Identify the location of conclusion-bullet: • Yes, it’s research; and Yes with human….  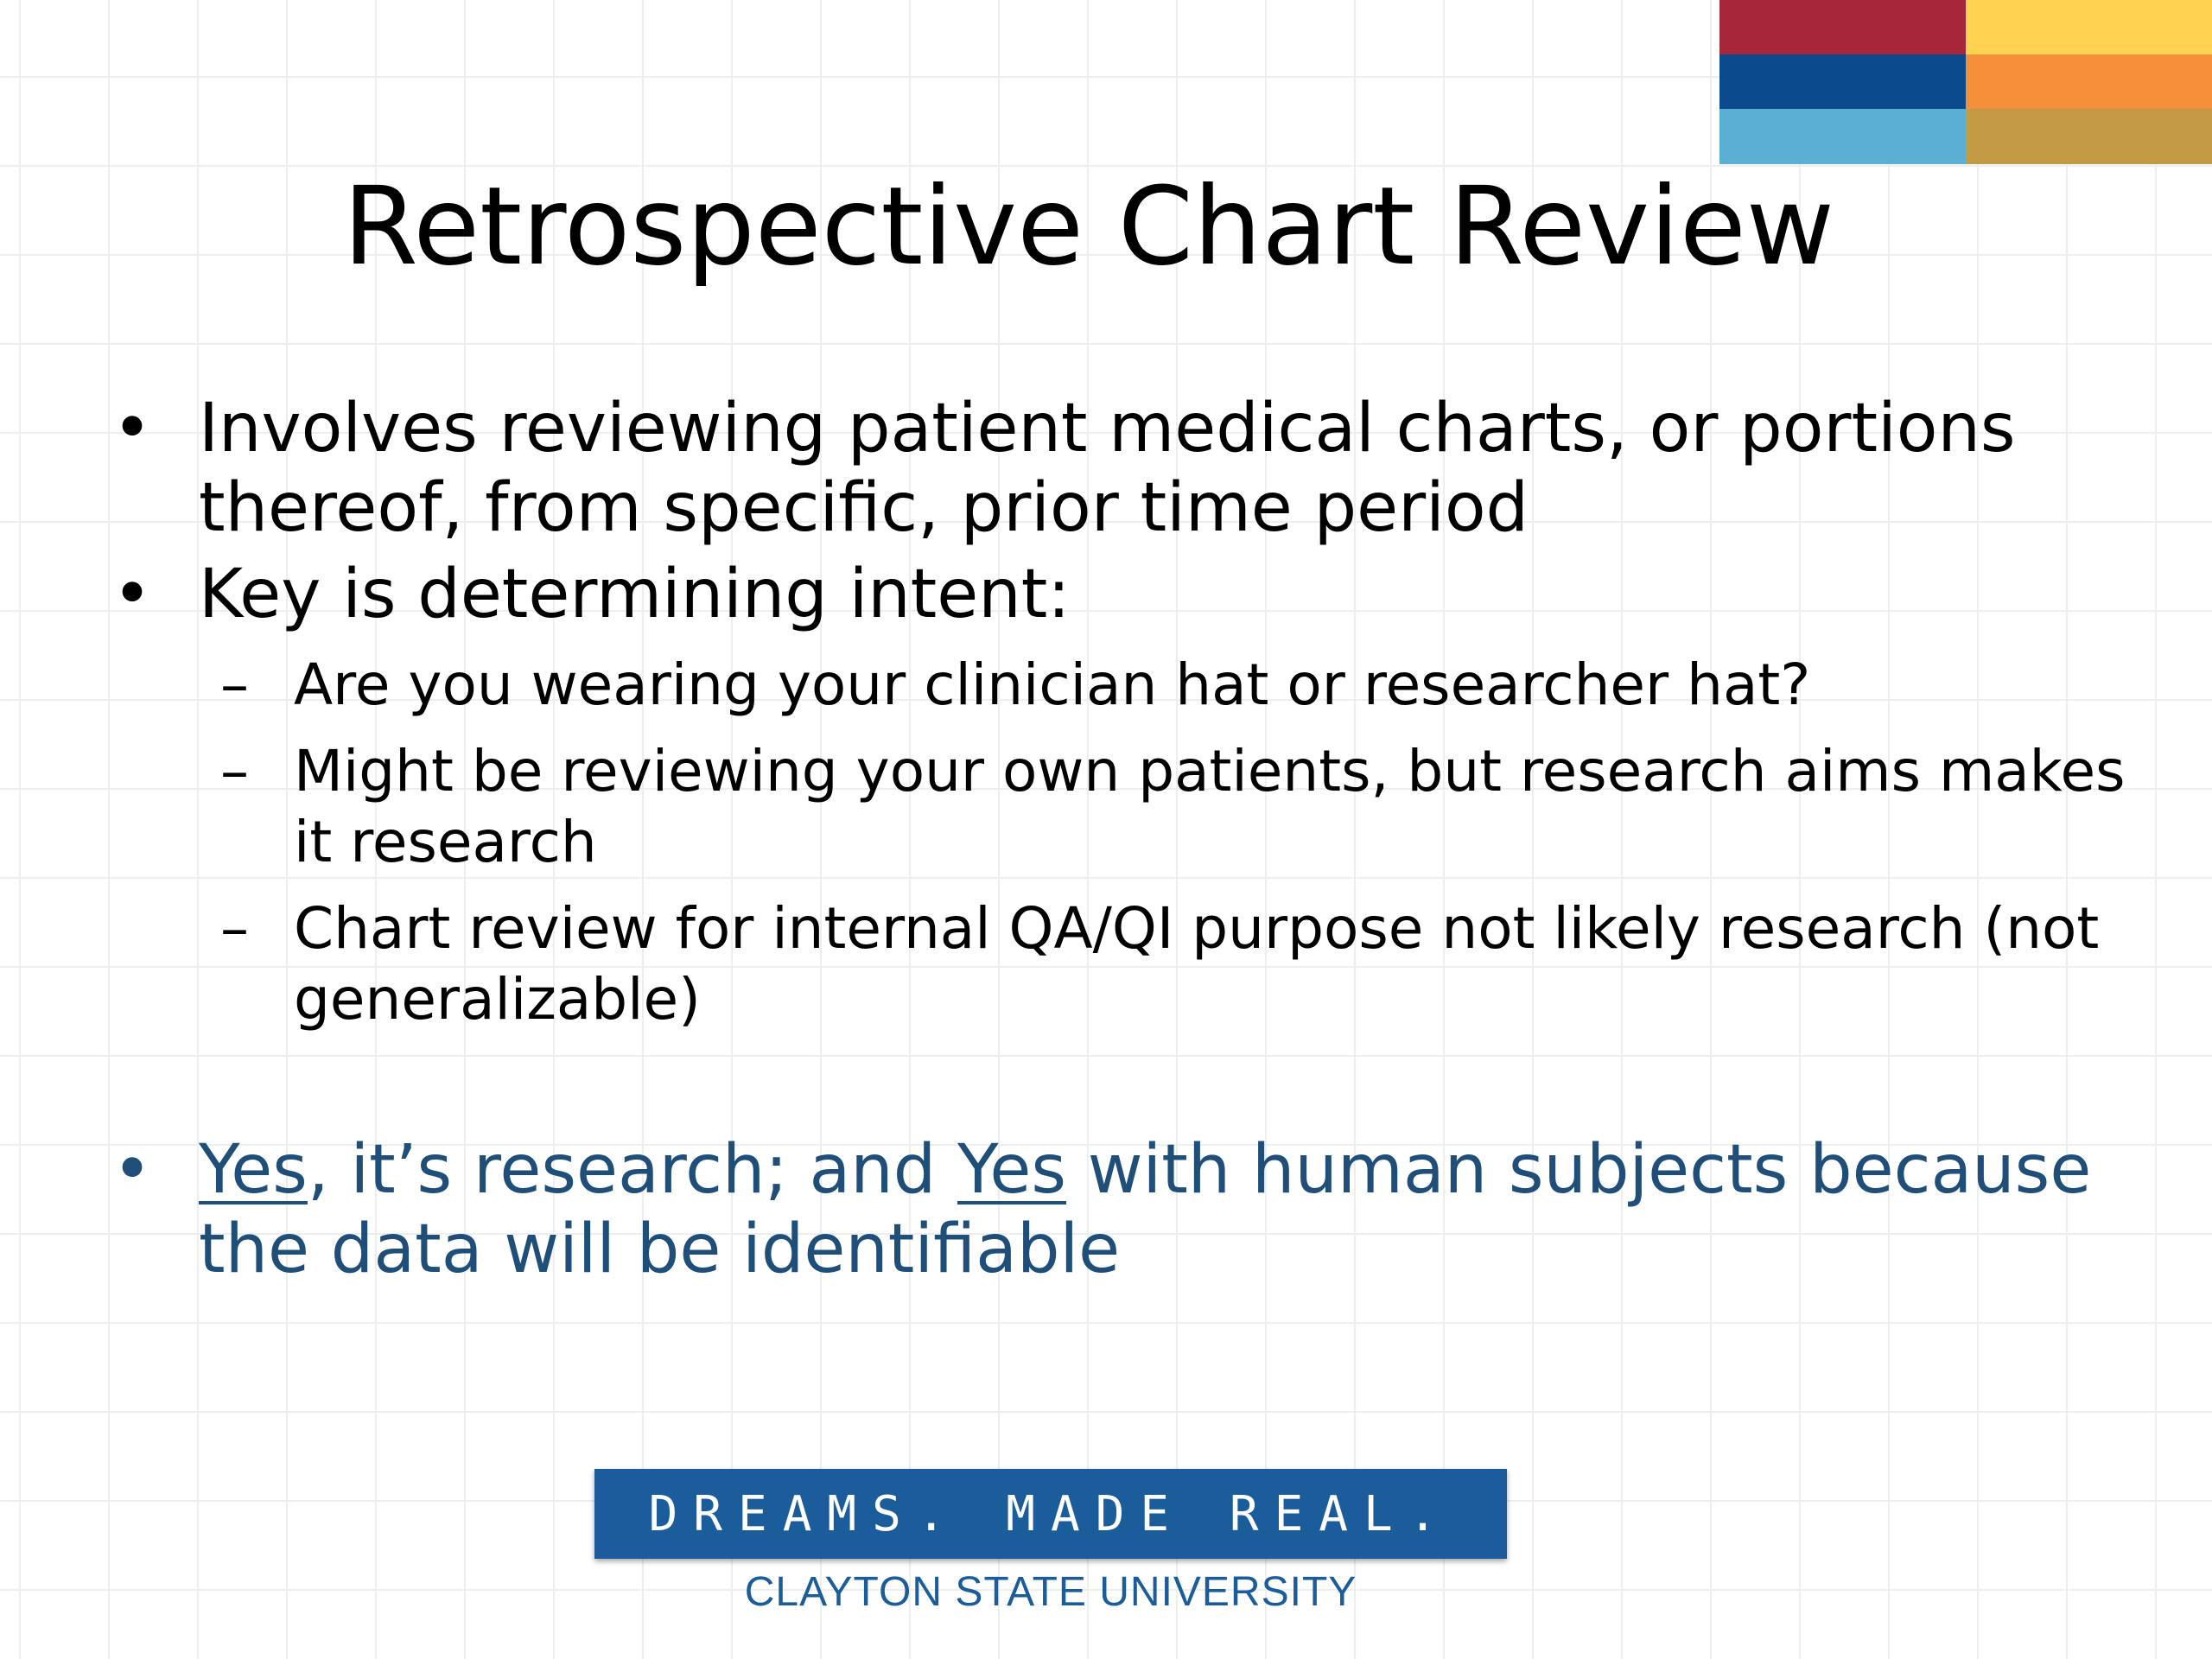
(1119, 1209).